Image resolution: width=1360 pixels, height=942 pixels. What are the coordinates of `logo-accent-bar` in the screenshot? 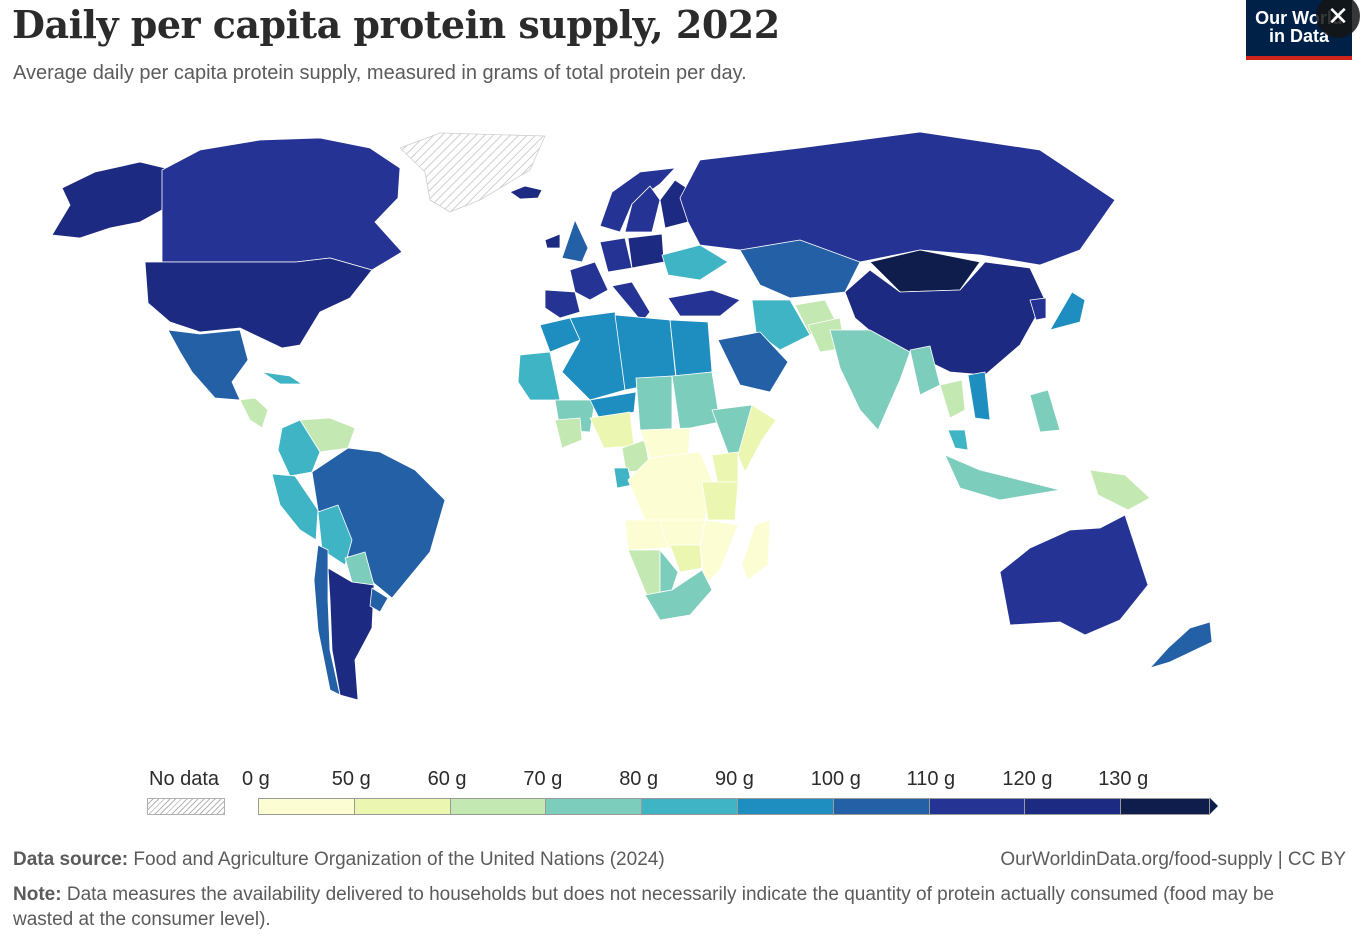 It's located at (1299, 58).